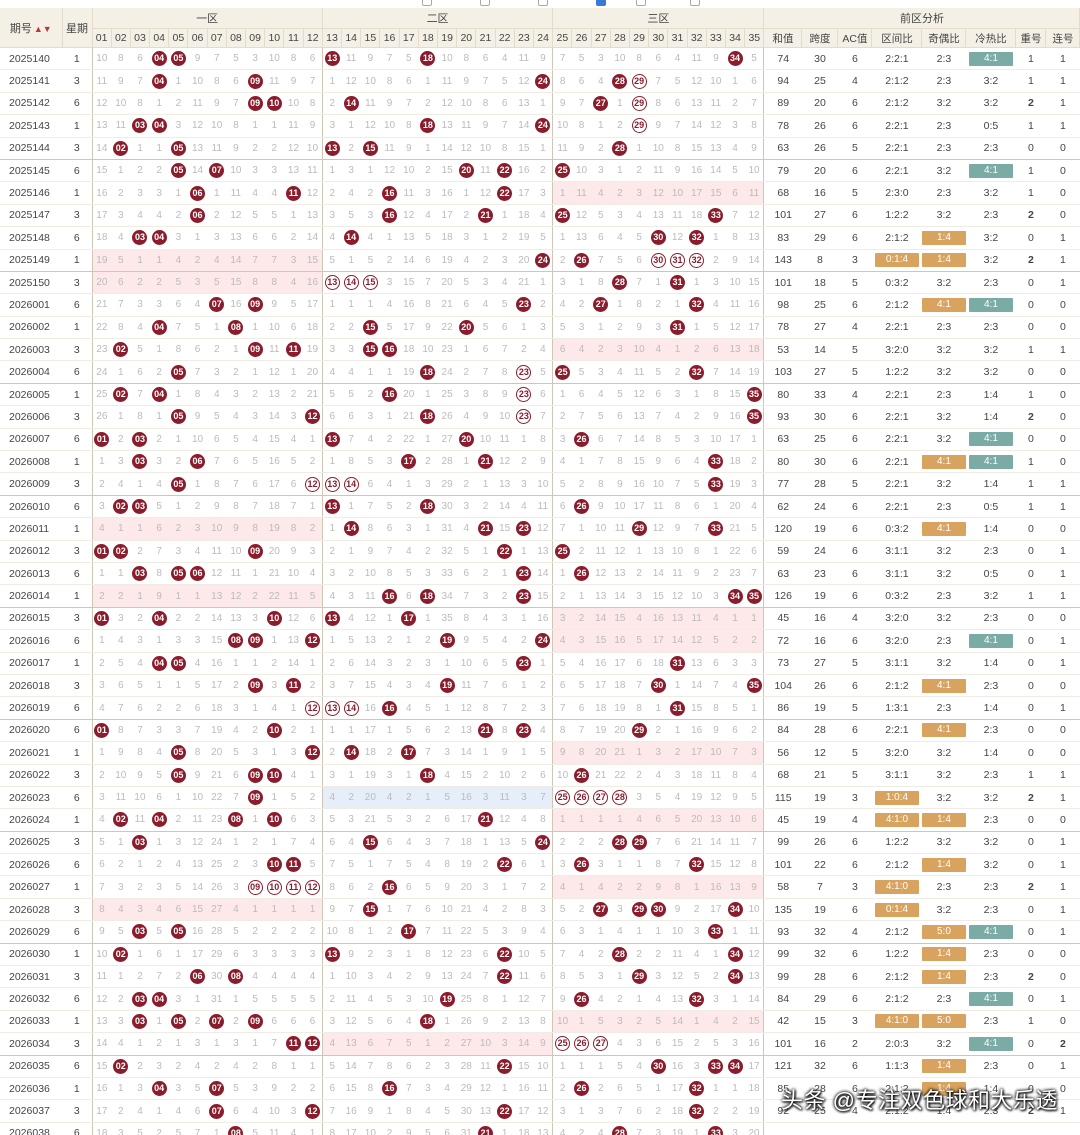 The width and height of the screenshot is (1080, 1135). Describe the element at coordinates (782, 148) in the screenshot. I see `stat-sum-cell: 63` at that location.